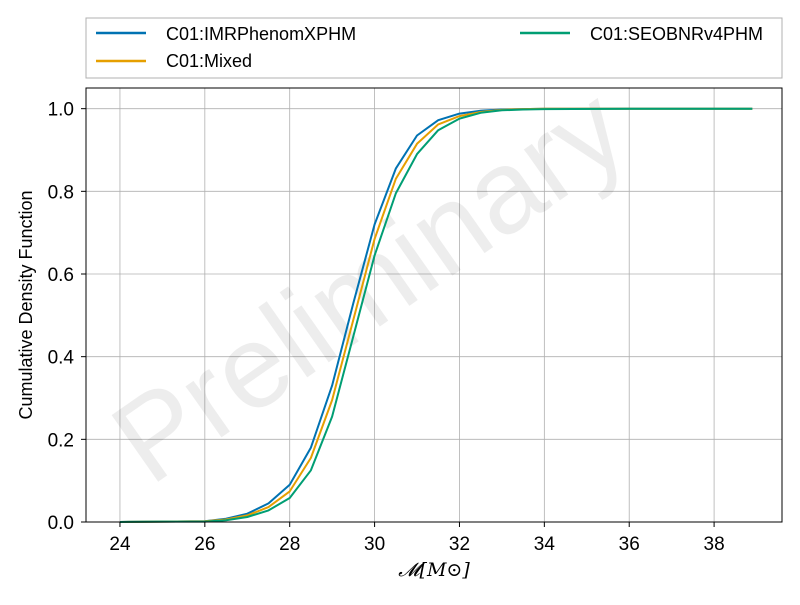  I want to click on x-tick-label: 30, so click(374, 544).